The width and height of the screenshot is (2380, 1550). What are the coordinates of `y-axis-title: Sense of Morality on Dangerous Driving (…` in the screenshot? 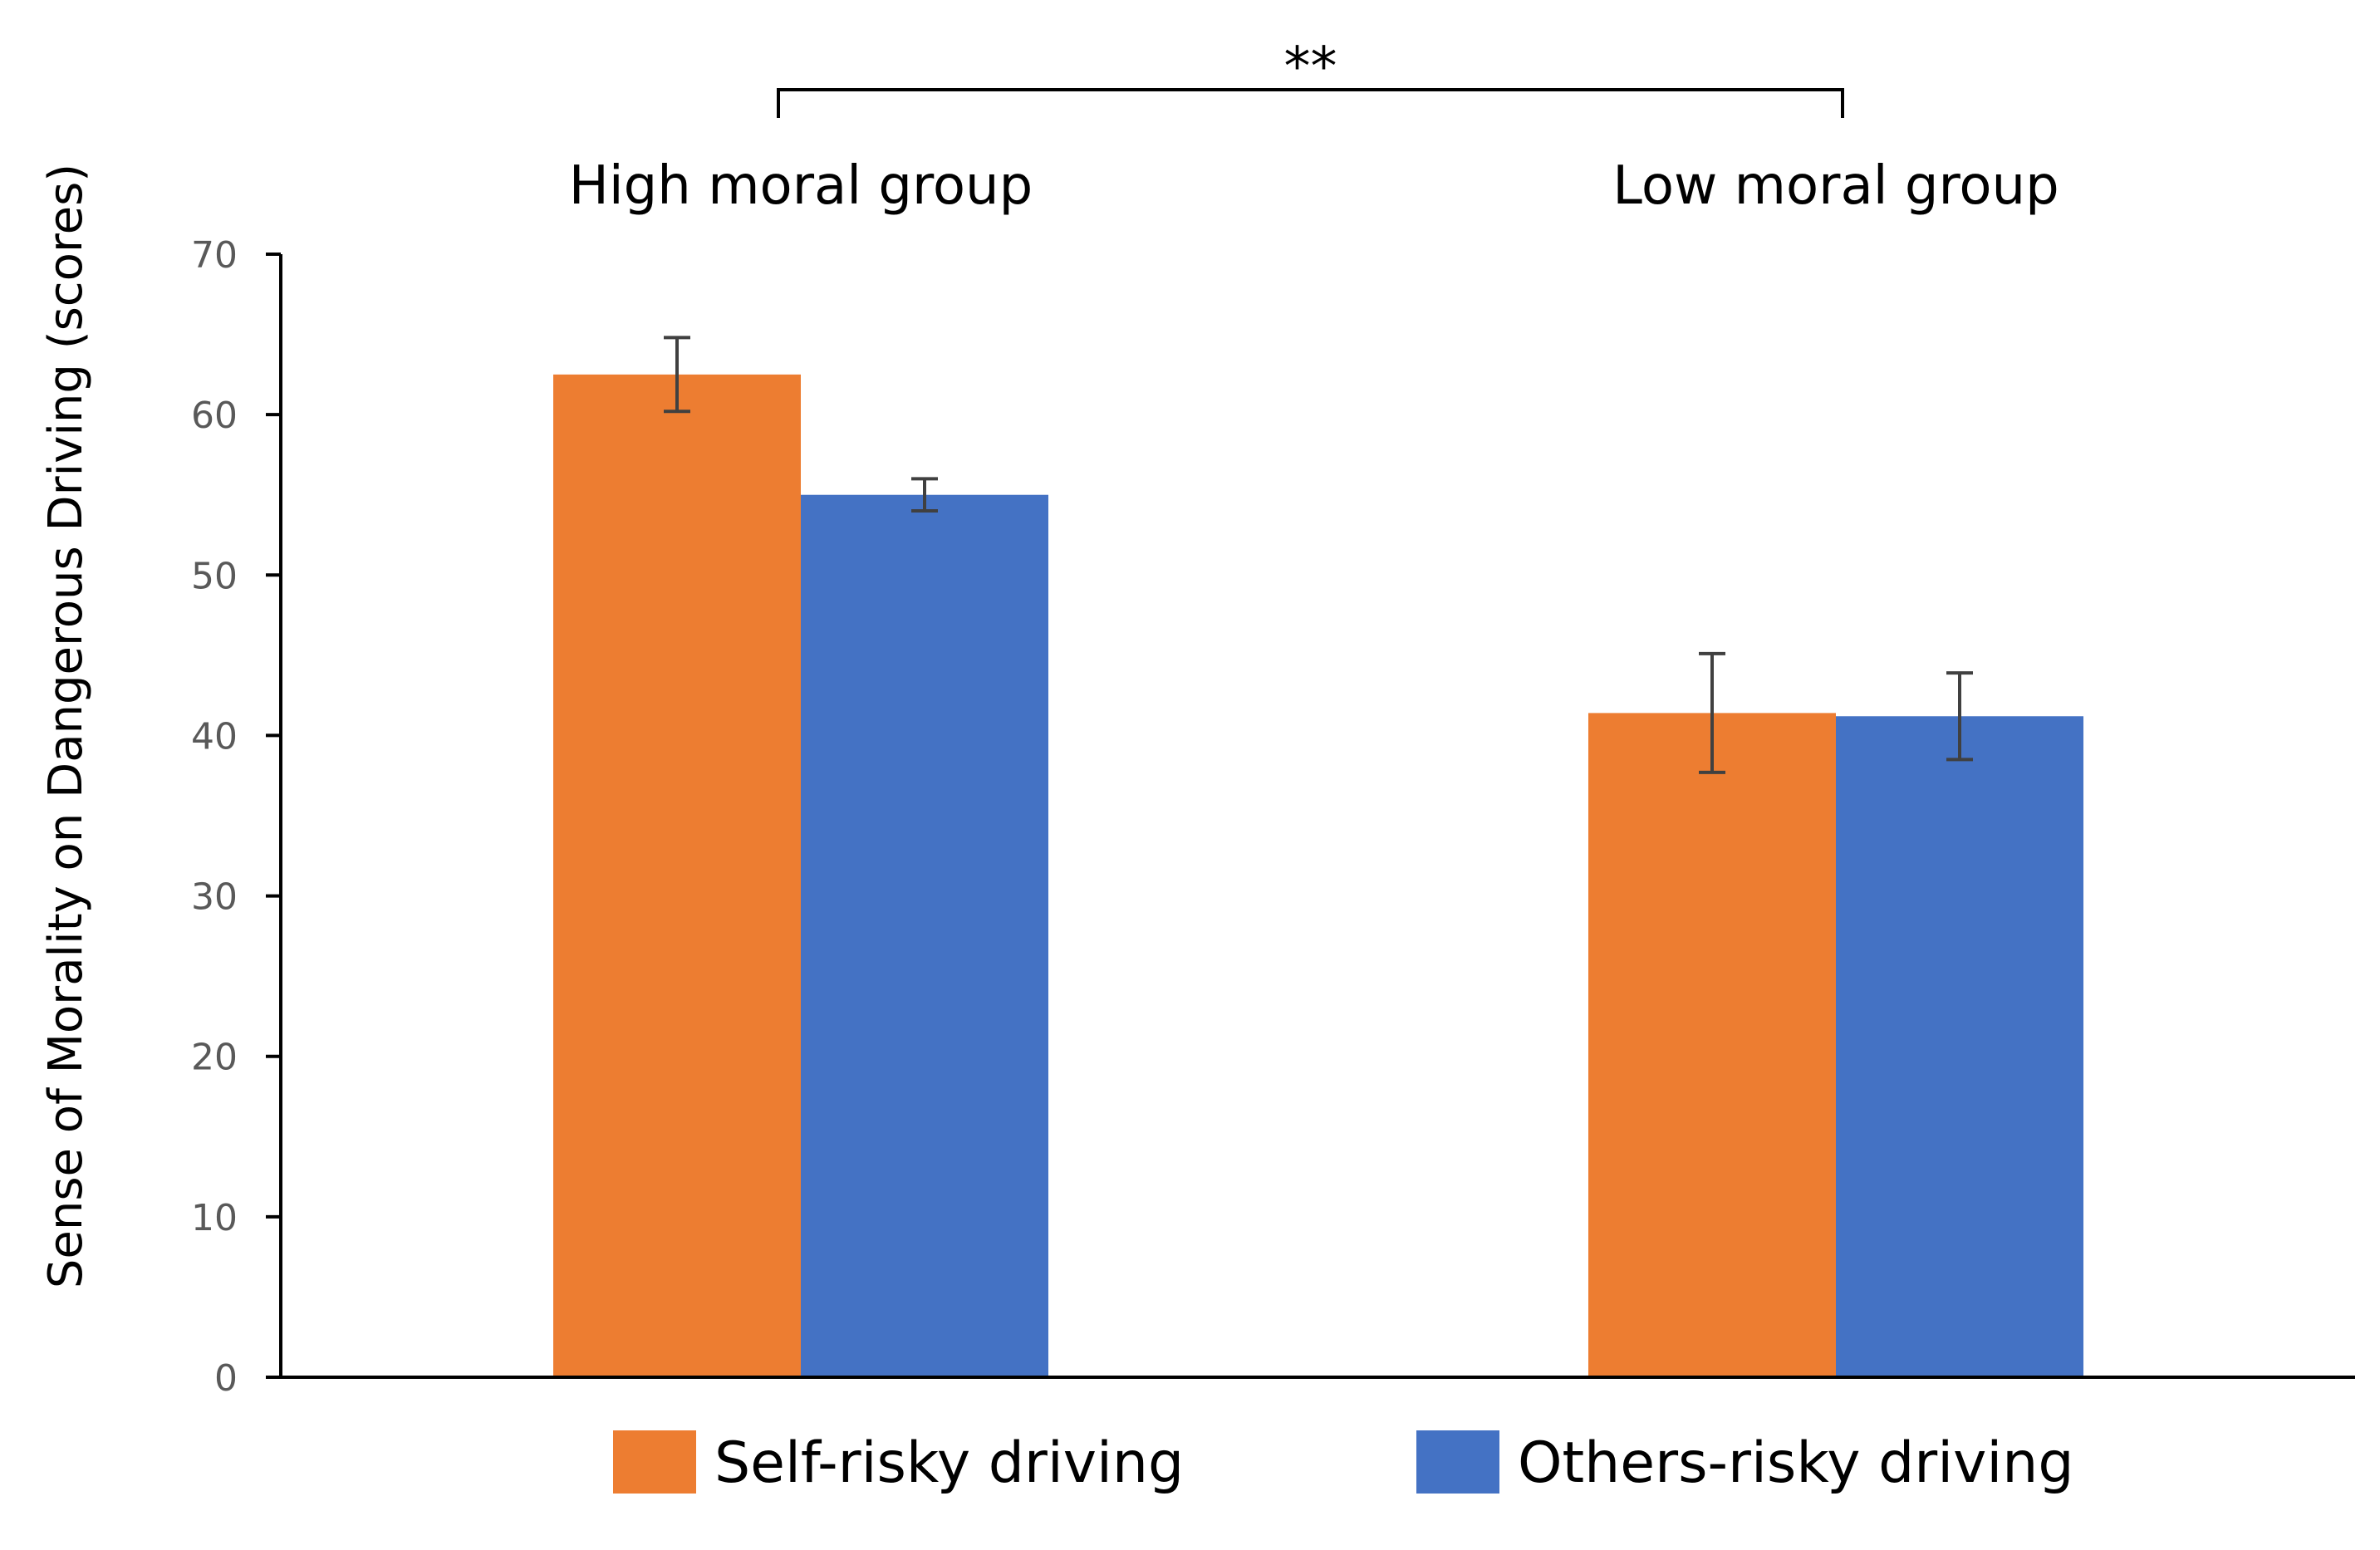 It's located at (66, 726).